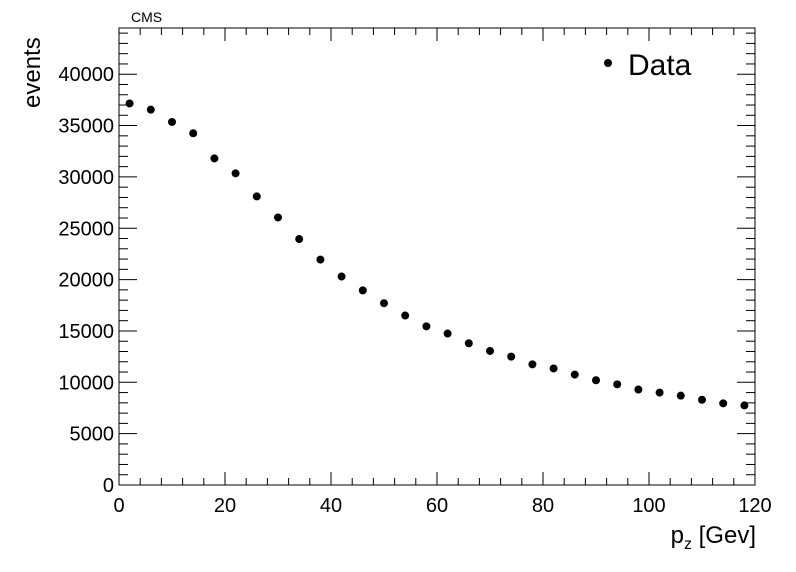  What do you see at coordinates (32, 72) in the screenshot?
I see `y-axis-title: events` at bounding box center [32, 72].